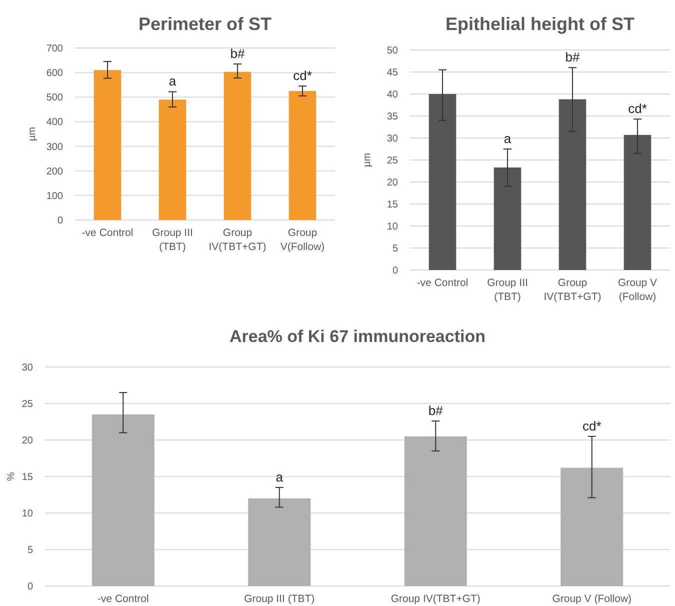  I want to click on y-tick-label: 50, so click(392, 51).